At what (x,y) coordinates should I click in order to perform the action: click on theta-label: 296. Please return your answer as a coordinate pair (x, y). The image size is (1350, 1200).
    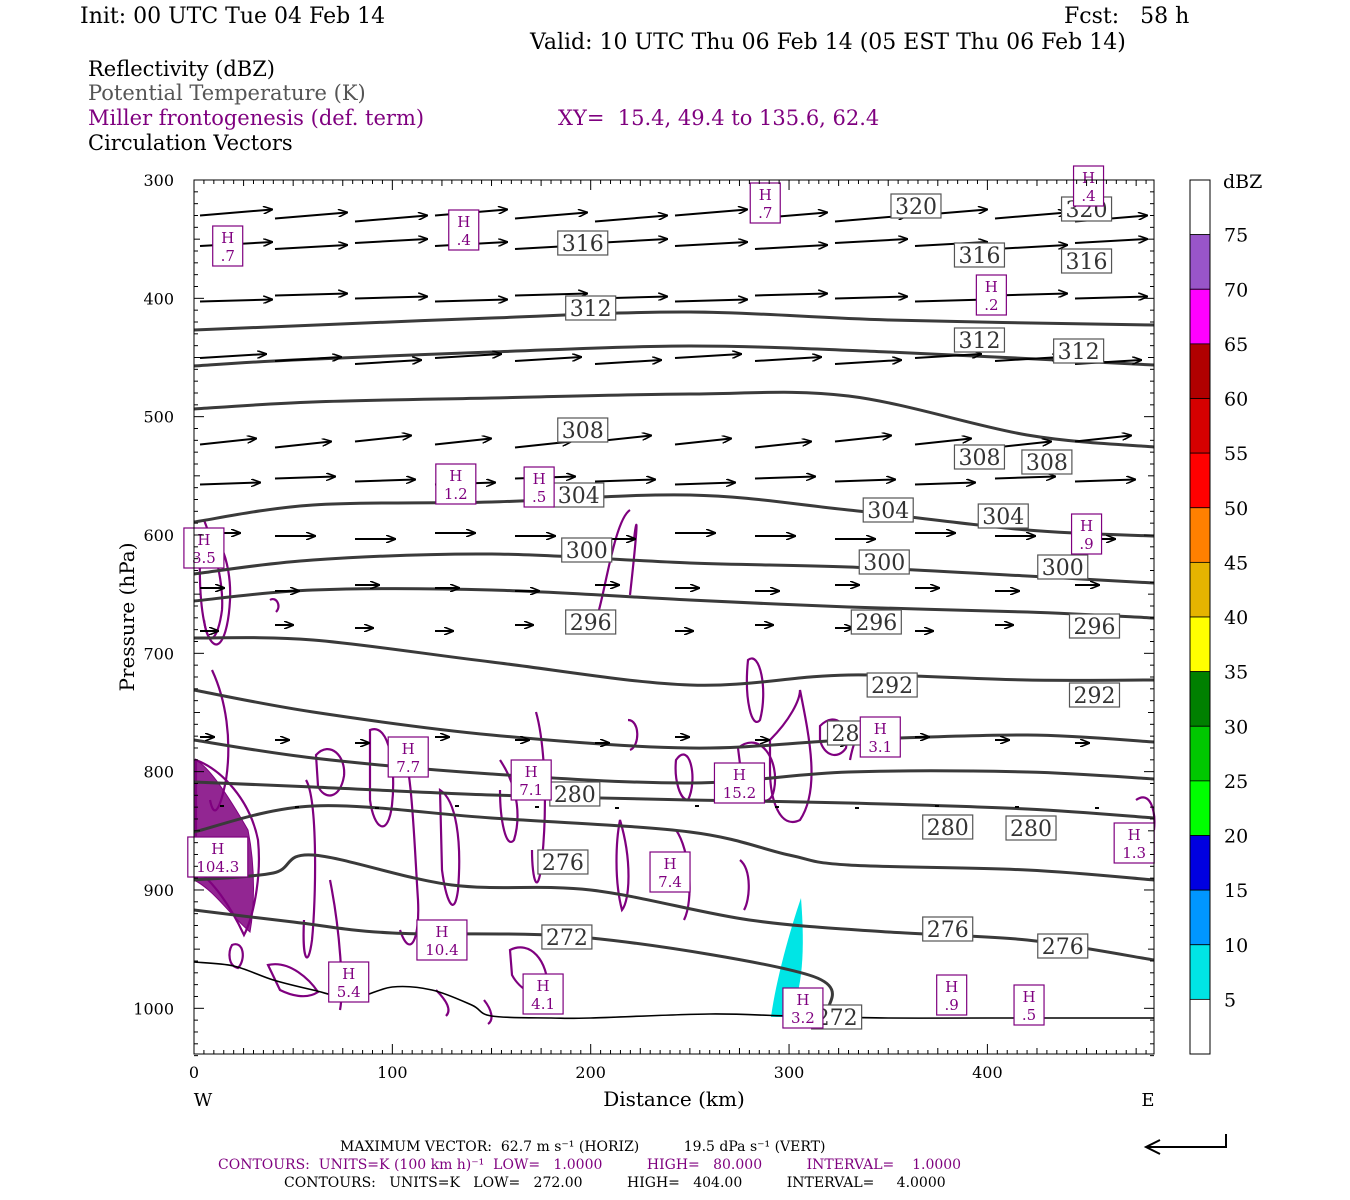
    Looking at the image, I should click on (591, 623).